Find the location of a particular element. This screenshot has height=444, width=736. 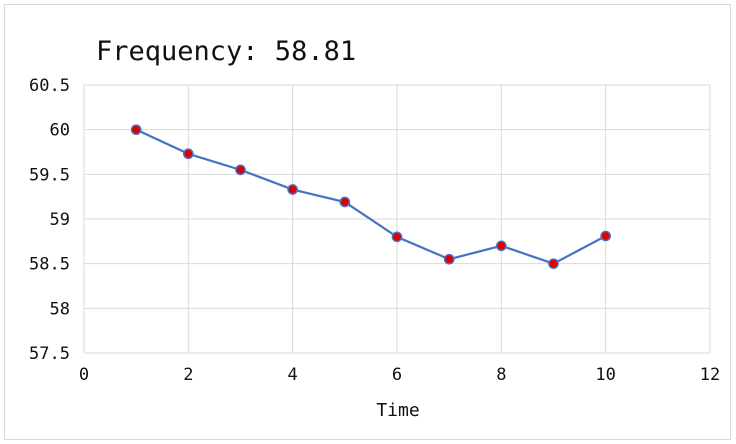

x-tick-label: 10 is located at coordinates (605, 375).